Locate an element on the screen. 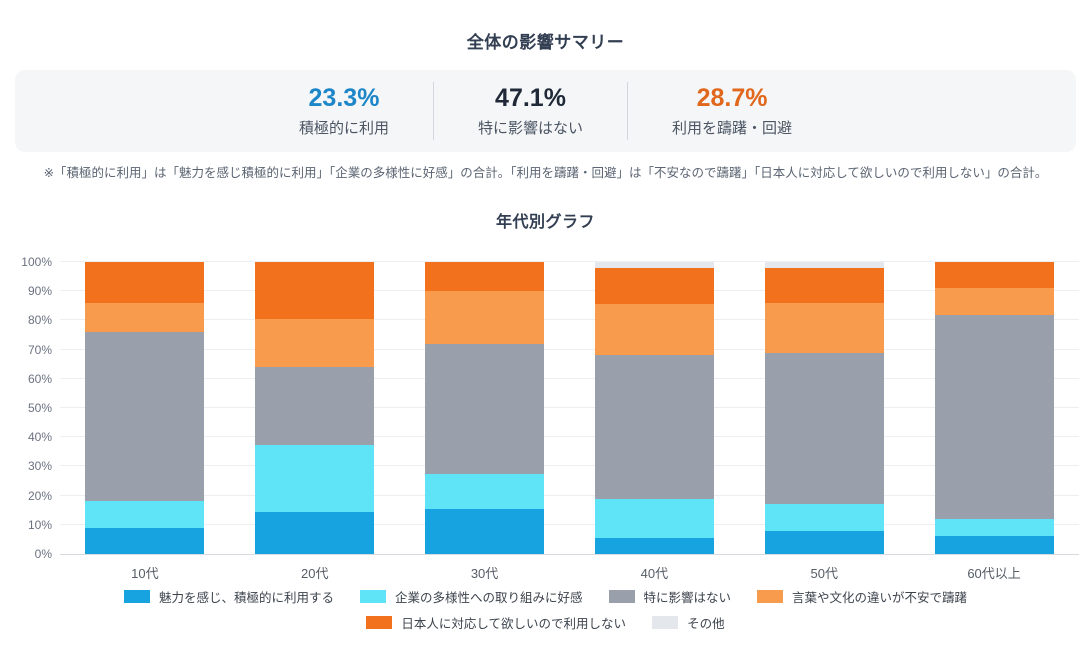 This screenshot has height=653, width=1091. summary-title: 全体の影響サマリー is located at coordinates (545, 42).